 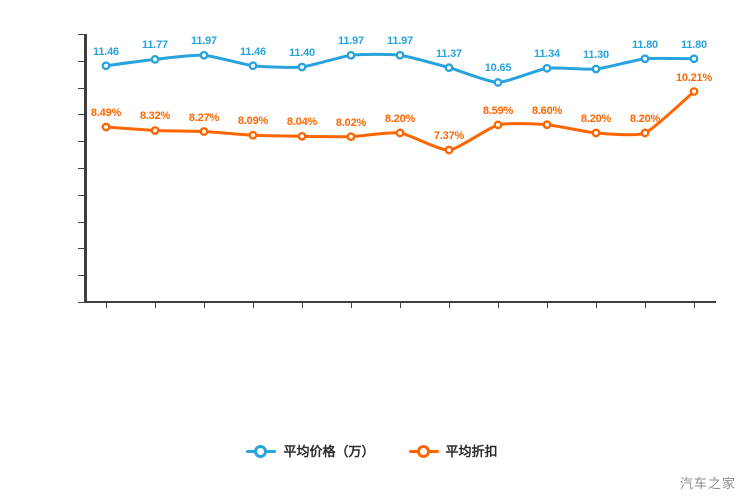 I want to click on data-label: 10.21%, so click(x=694, y=77).